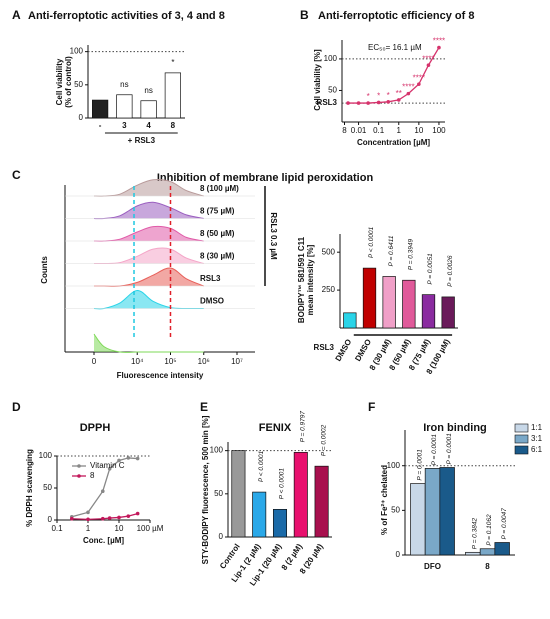 The image size is (550, 619). I want to click on x-tick-label: -, so click(100, 125).